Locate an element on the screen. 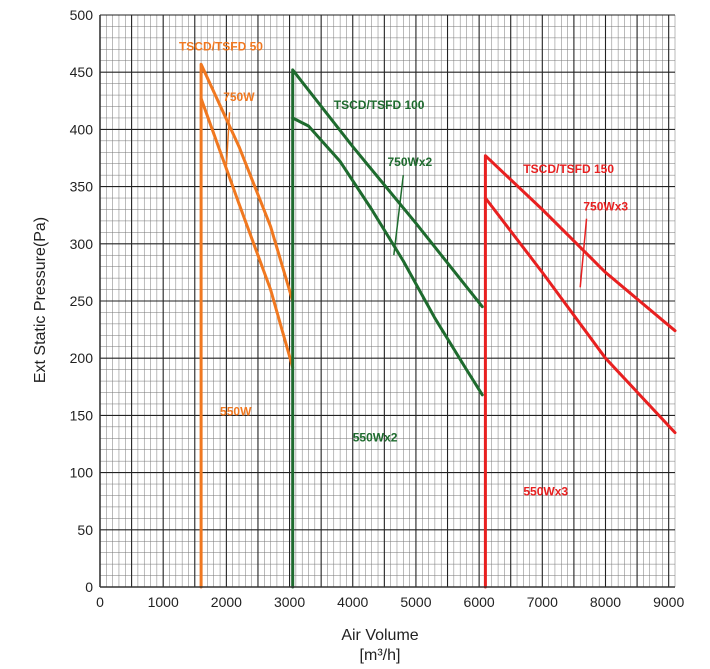 The width and height of the screenshot is (710, 669). annotation-label: 550Wx3 is located at coordinates (545, 491).